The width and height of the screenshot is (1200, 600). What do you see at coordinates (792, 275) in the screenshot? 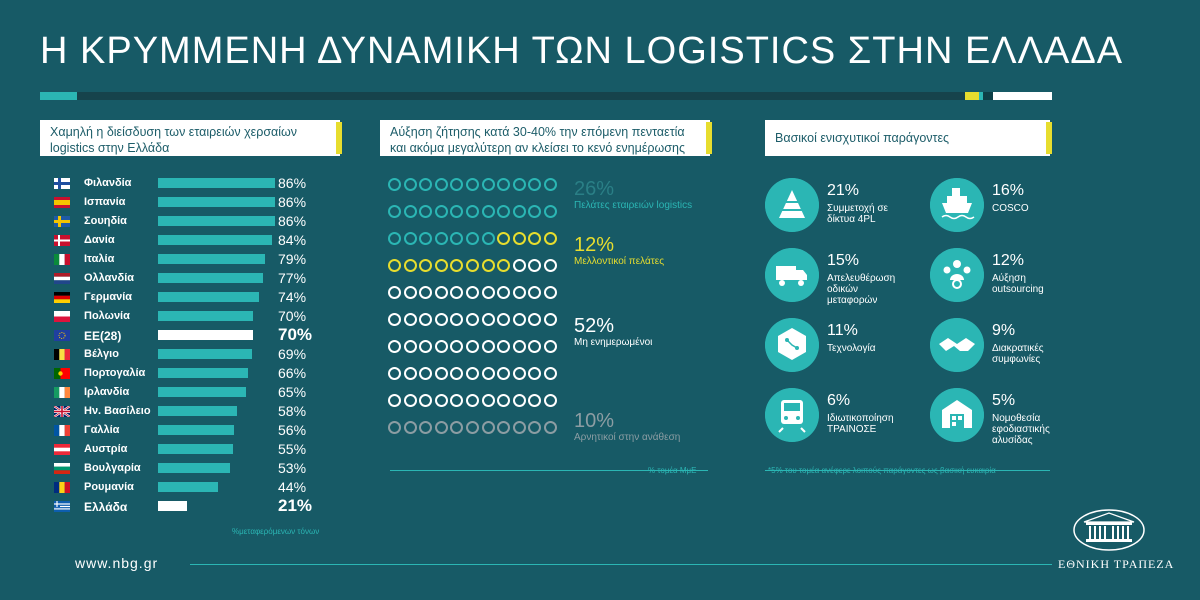
I see `truck-icon` at bounding box center [792, 275].